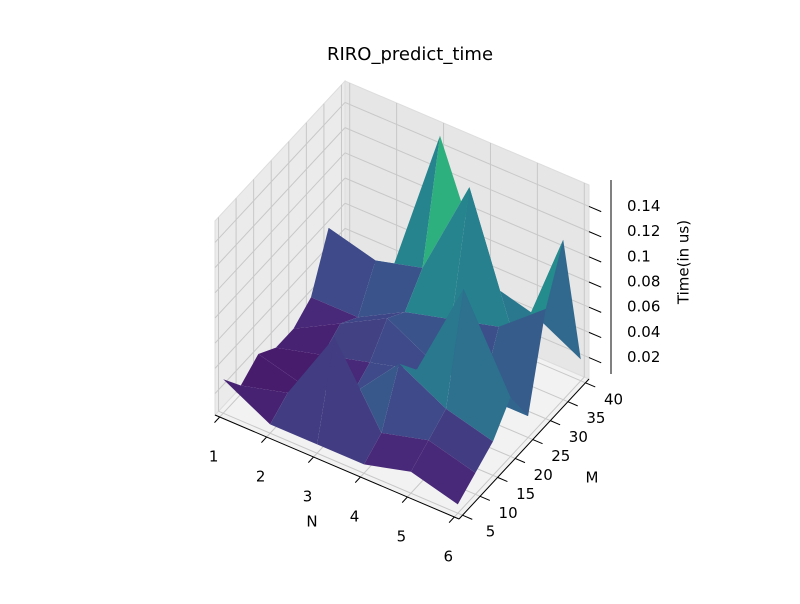  Describe the element at coordinates (308, 497) in the screenshot. I see `x-tick-label: 3` at that location.